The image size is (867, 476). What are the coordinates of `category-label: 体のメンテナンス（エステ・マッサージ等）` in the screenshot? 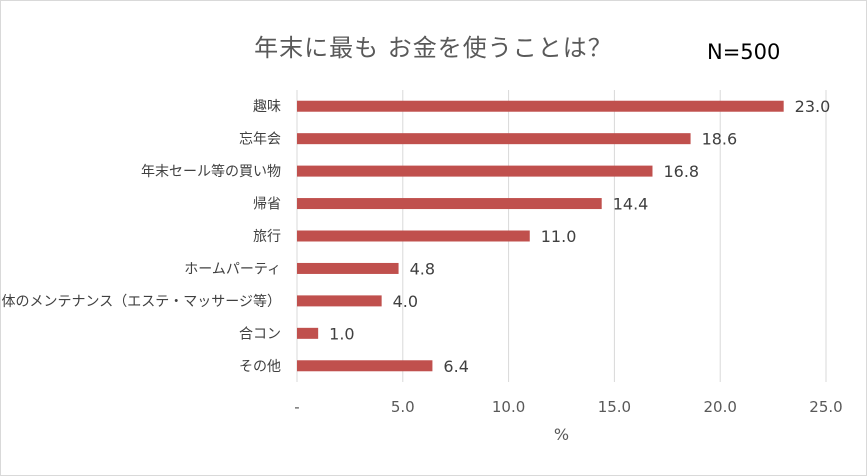 It's located at (141, 301).